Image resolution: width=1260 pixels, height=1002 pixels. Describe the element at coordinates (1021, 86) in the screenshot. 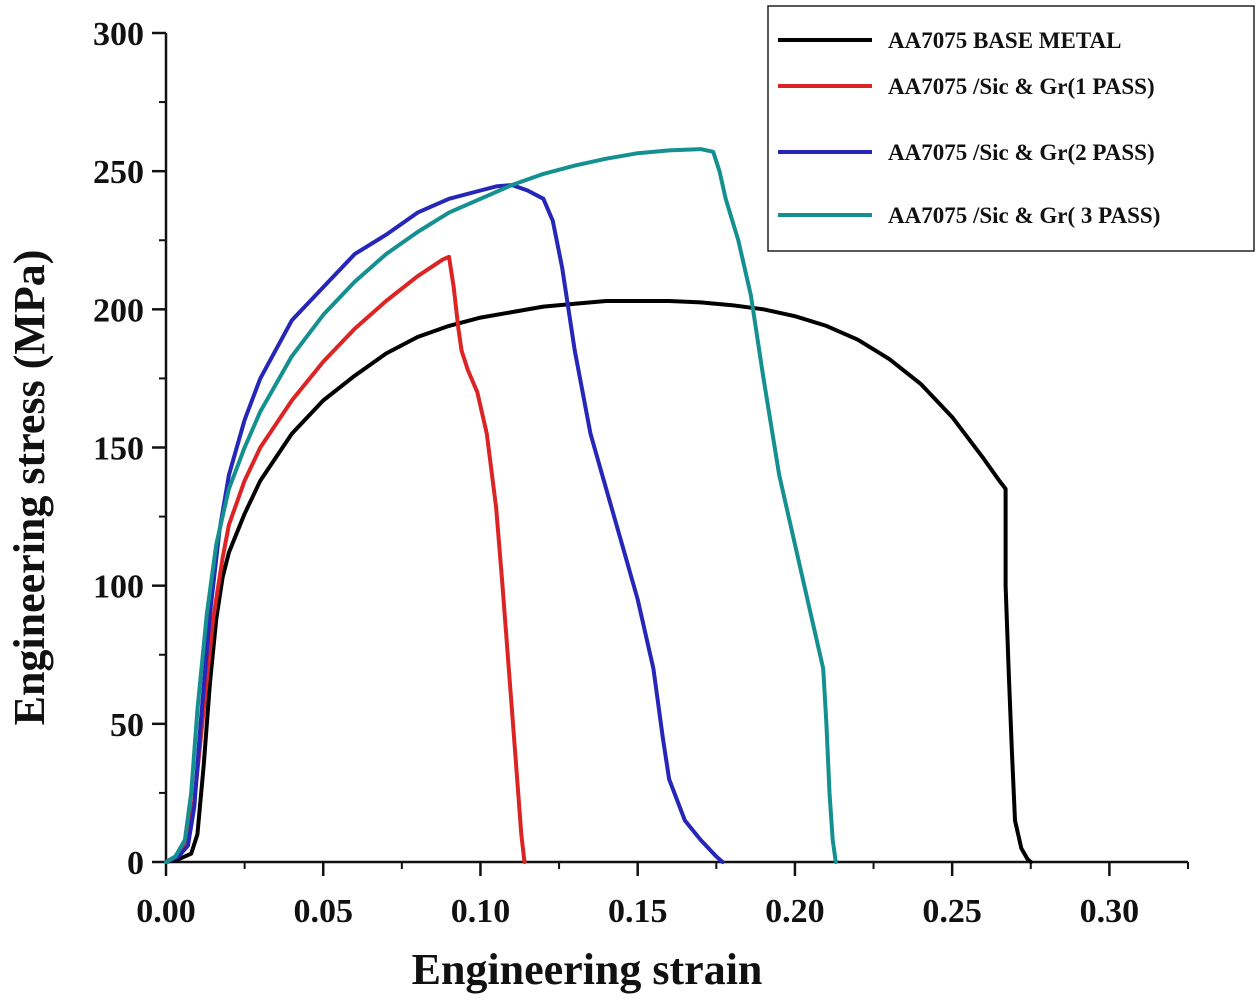

I see `legend-label: AA7075 /Sic & Gr(1 PASS)` at that location.